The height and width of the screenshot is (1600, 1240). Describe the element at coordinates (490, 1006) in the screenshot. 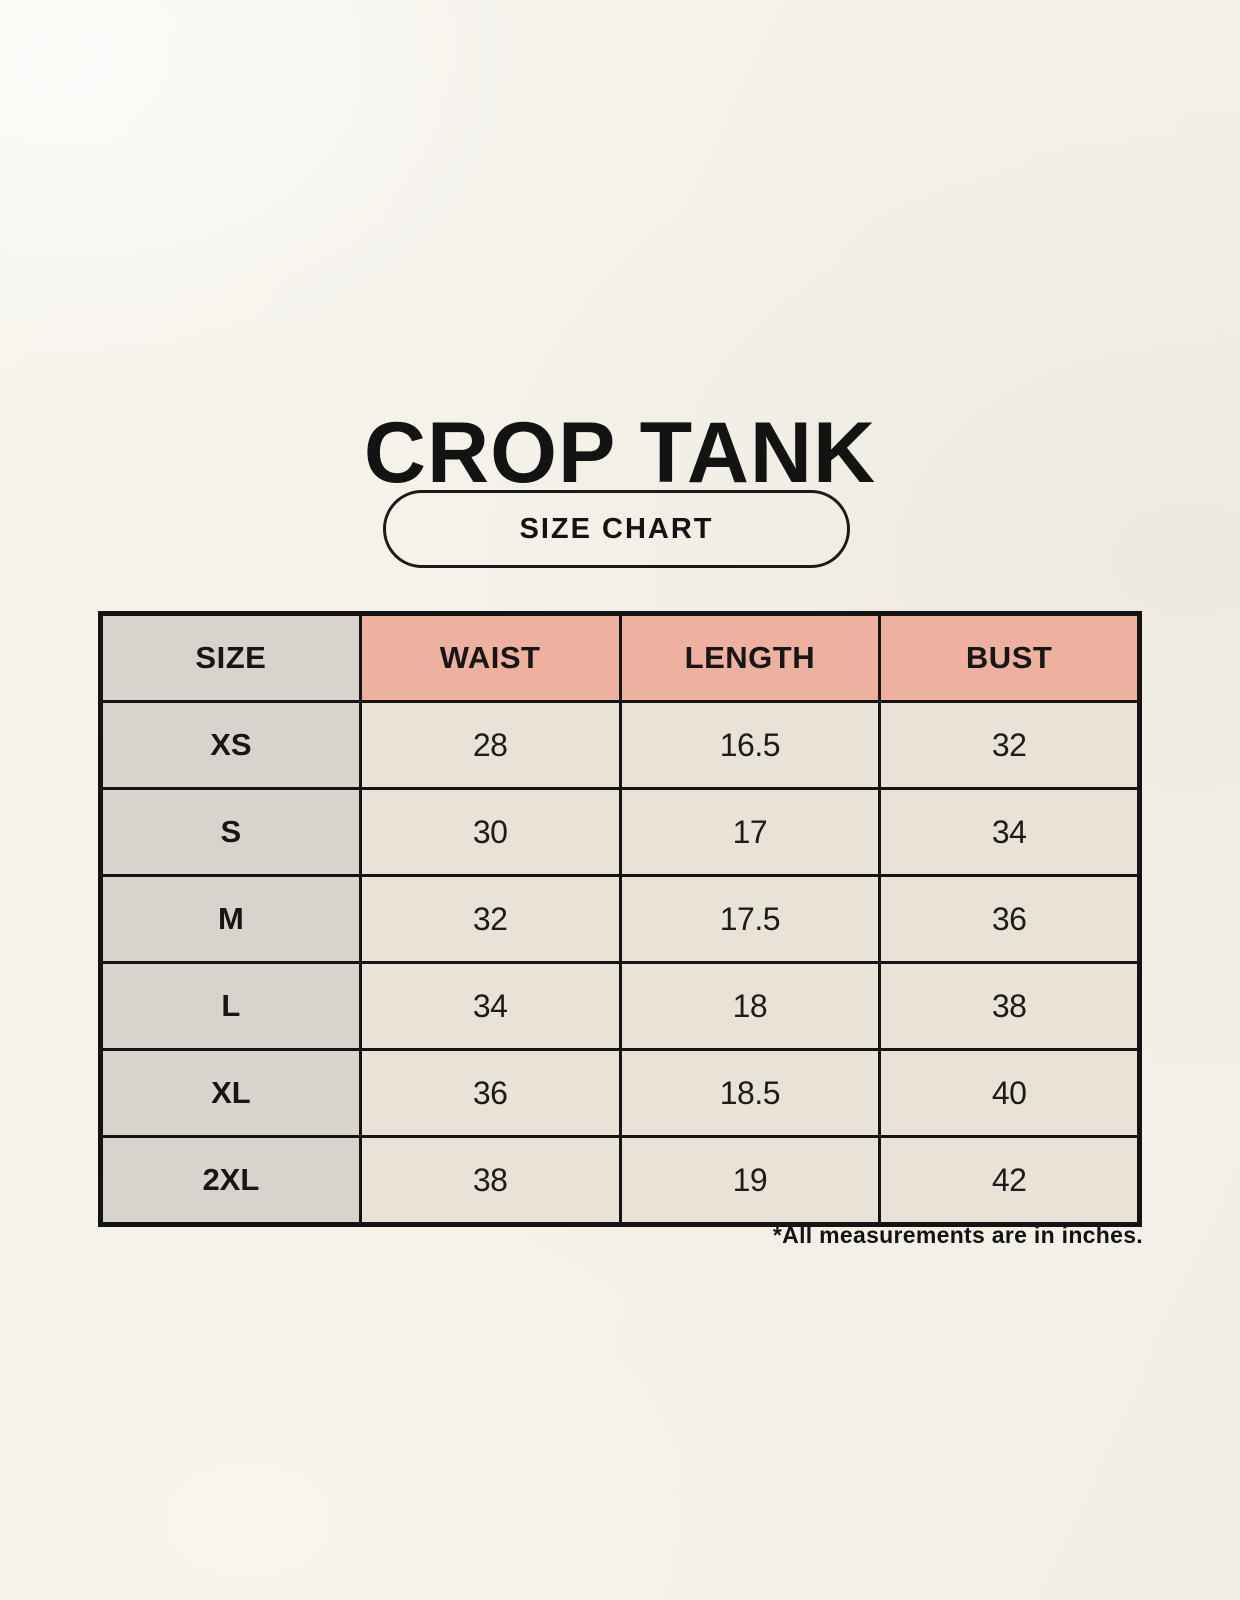

I see `cell-waist: 34` at that location.